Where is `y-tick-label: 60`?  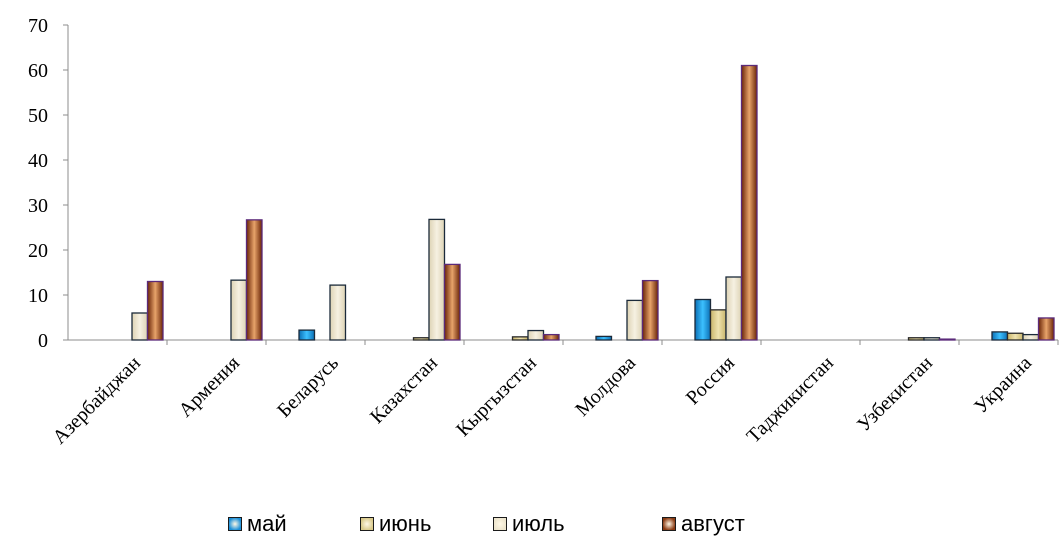 y-tick-label: 60 is located at coordinates (38, 71).